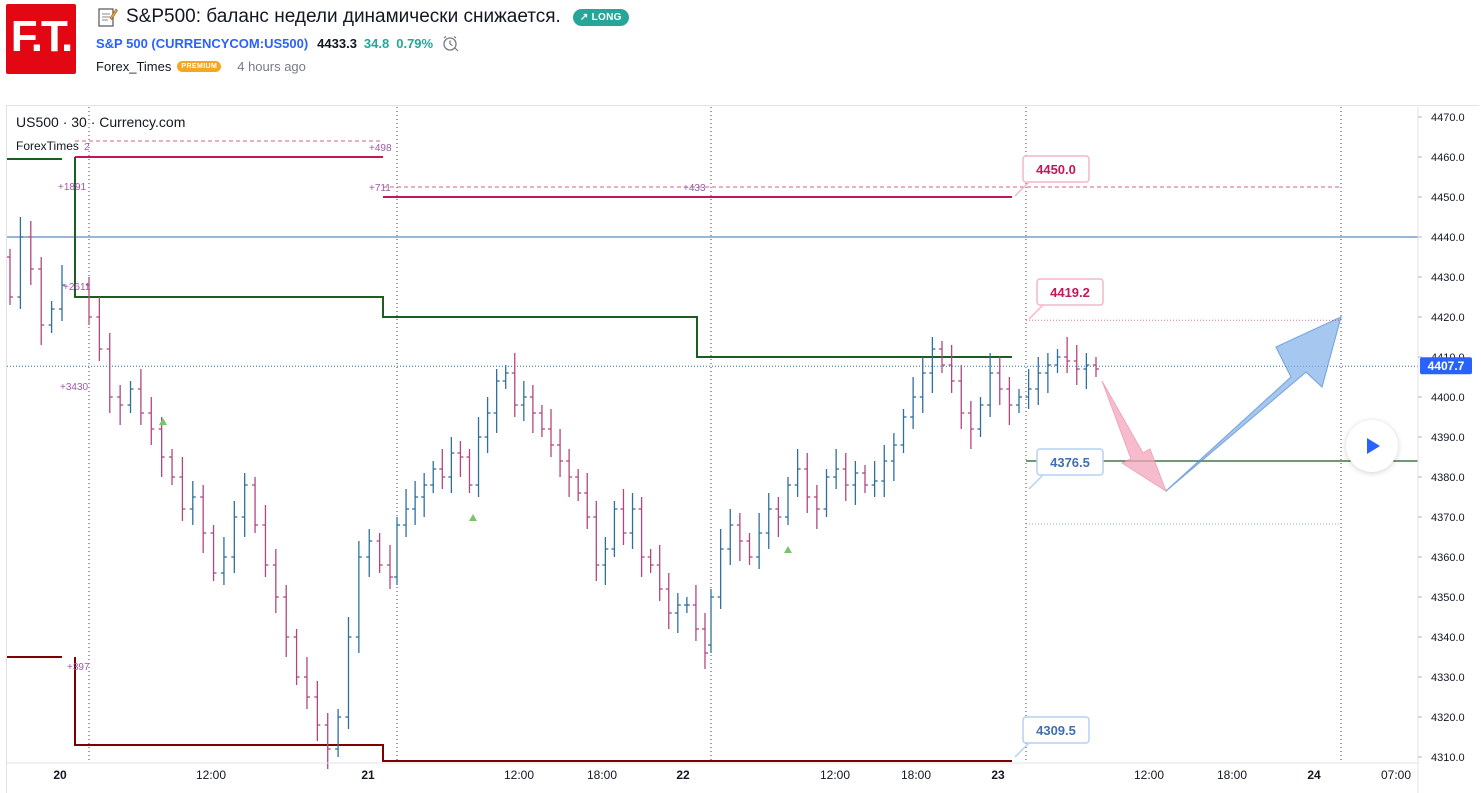 The height and width of the screenshot is (793, 1481). I want to click on support-level-steps, so click(543, 709).